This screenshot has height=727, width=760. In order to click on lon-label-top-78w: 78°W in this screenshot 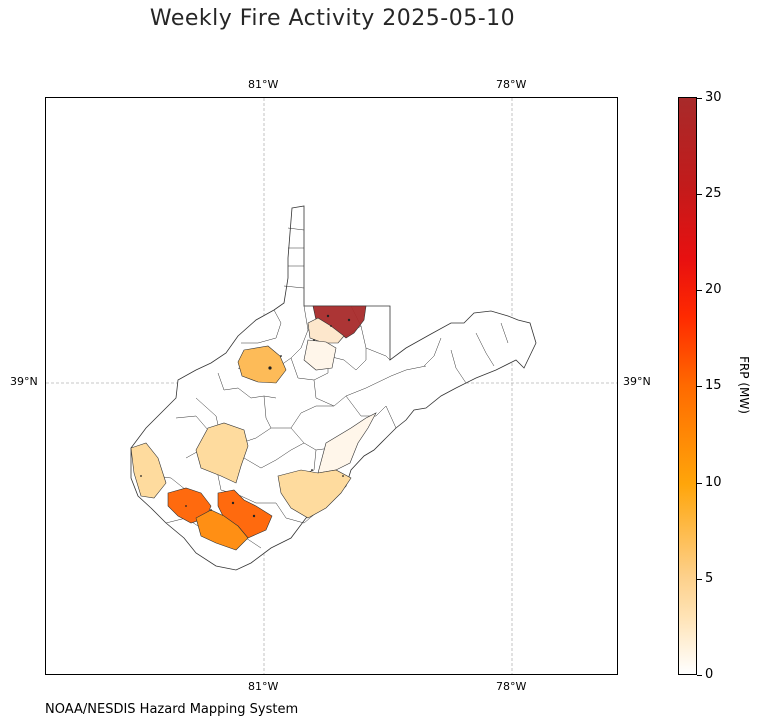, I will do `click(511, 84)`.